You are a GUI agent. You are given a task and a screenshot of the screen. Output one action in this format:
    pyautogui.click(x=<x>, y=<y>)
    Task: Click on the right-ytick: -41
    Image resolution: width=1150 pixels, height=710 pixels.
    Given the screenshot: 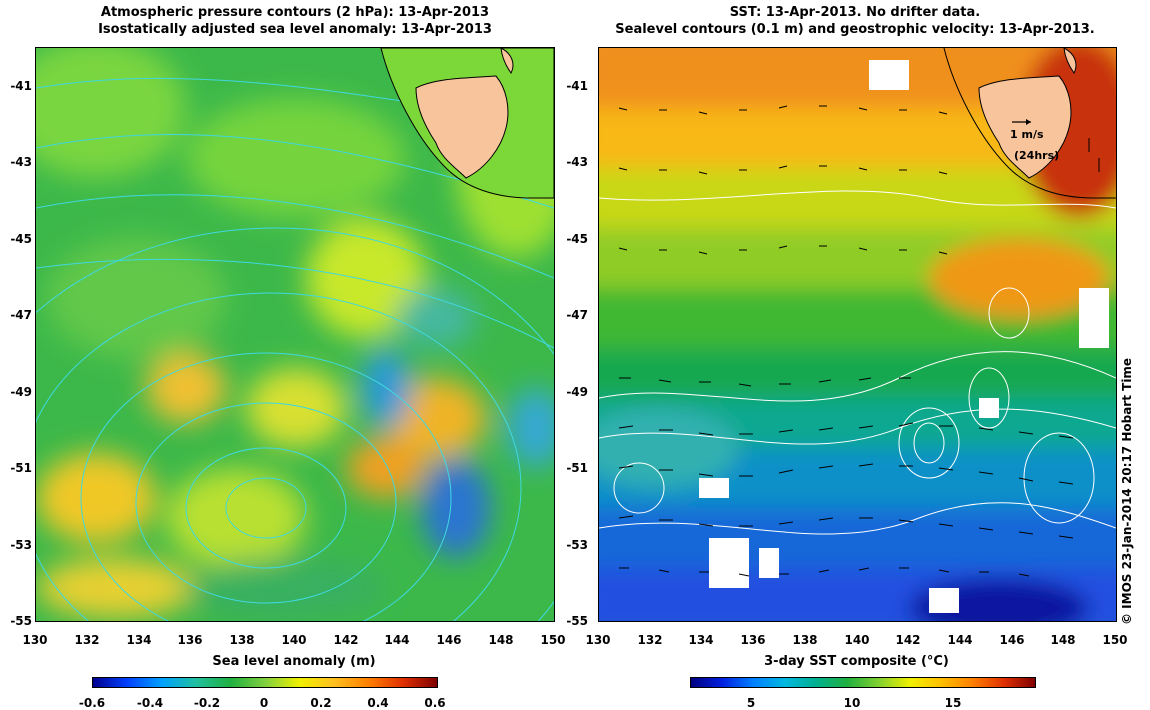 What is the action you would take?
    pyautogui.click(x=577, y=86)
    